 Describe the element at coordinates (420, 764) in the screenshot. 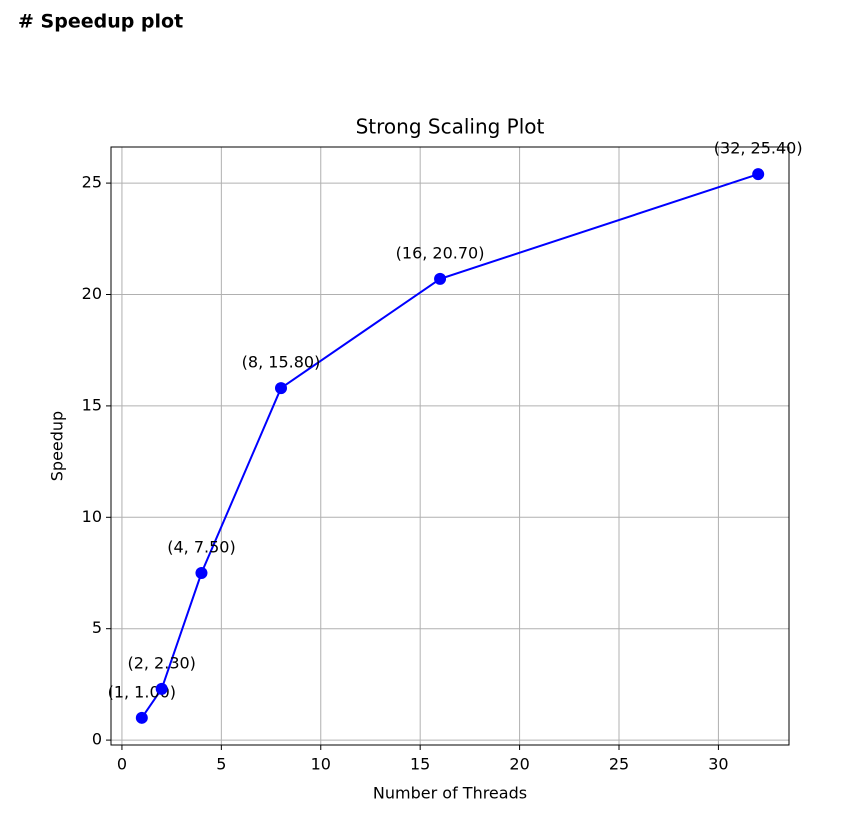

I see `x-tick-label: 15` at that location.